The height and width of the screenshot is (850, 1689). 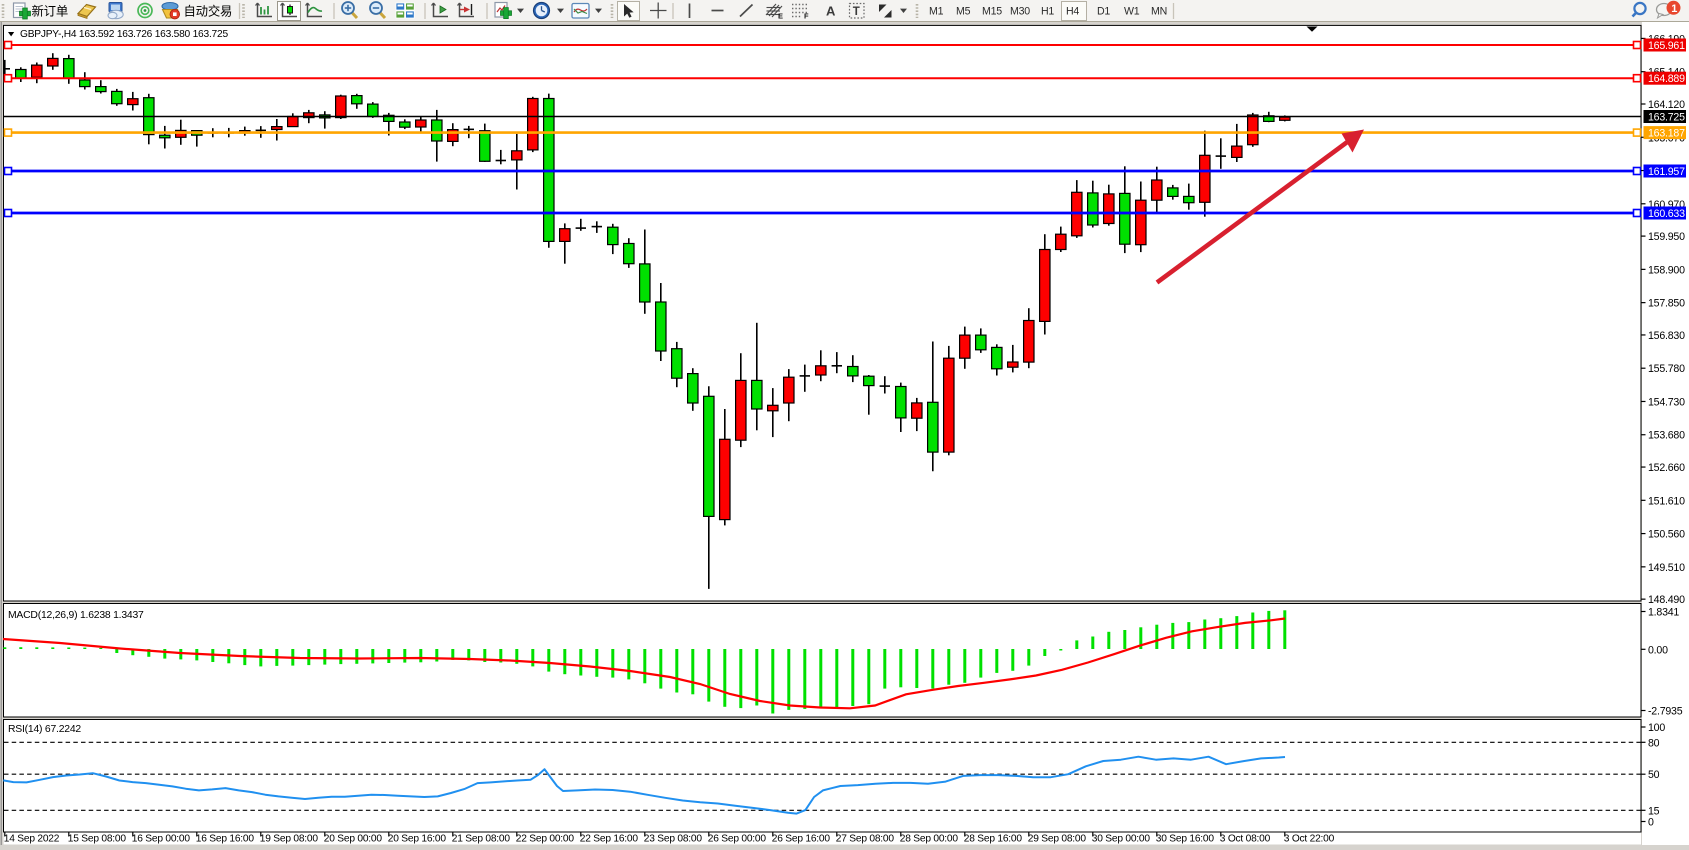 I want to click on svg-text: 149.510, so click(x=1666, y=568).